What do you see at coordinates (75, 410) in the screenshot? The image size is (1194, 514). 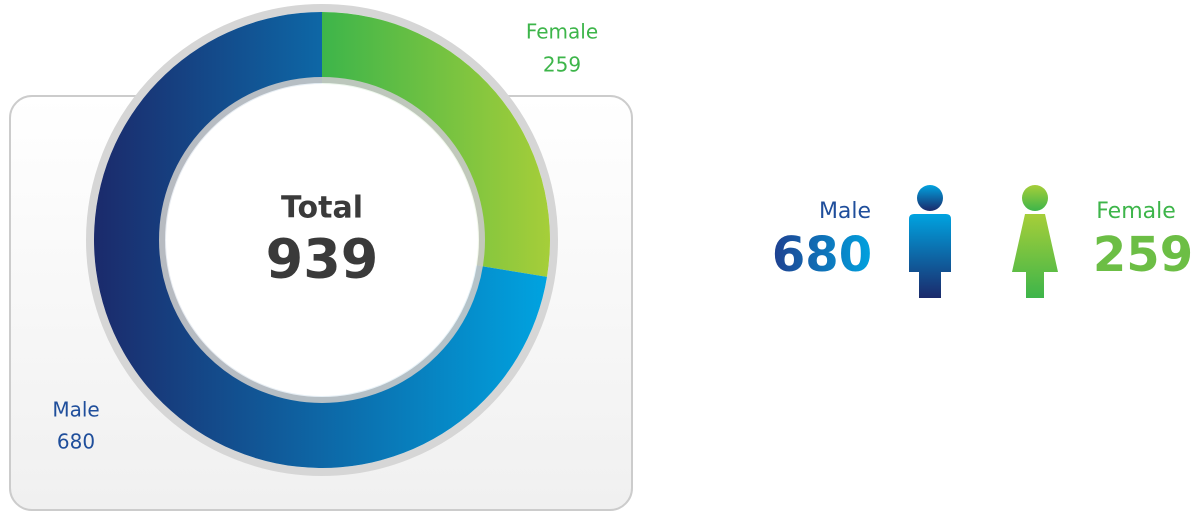 I see `slice-label: Male` at bounding box center [75, 410].